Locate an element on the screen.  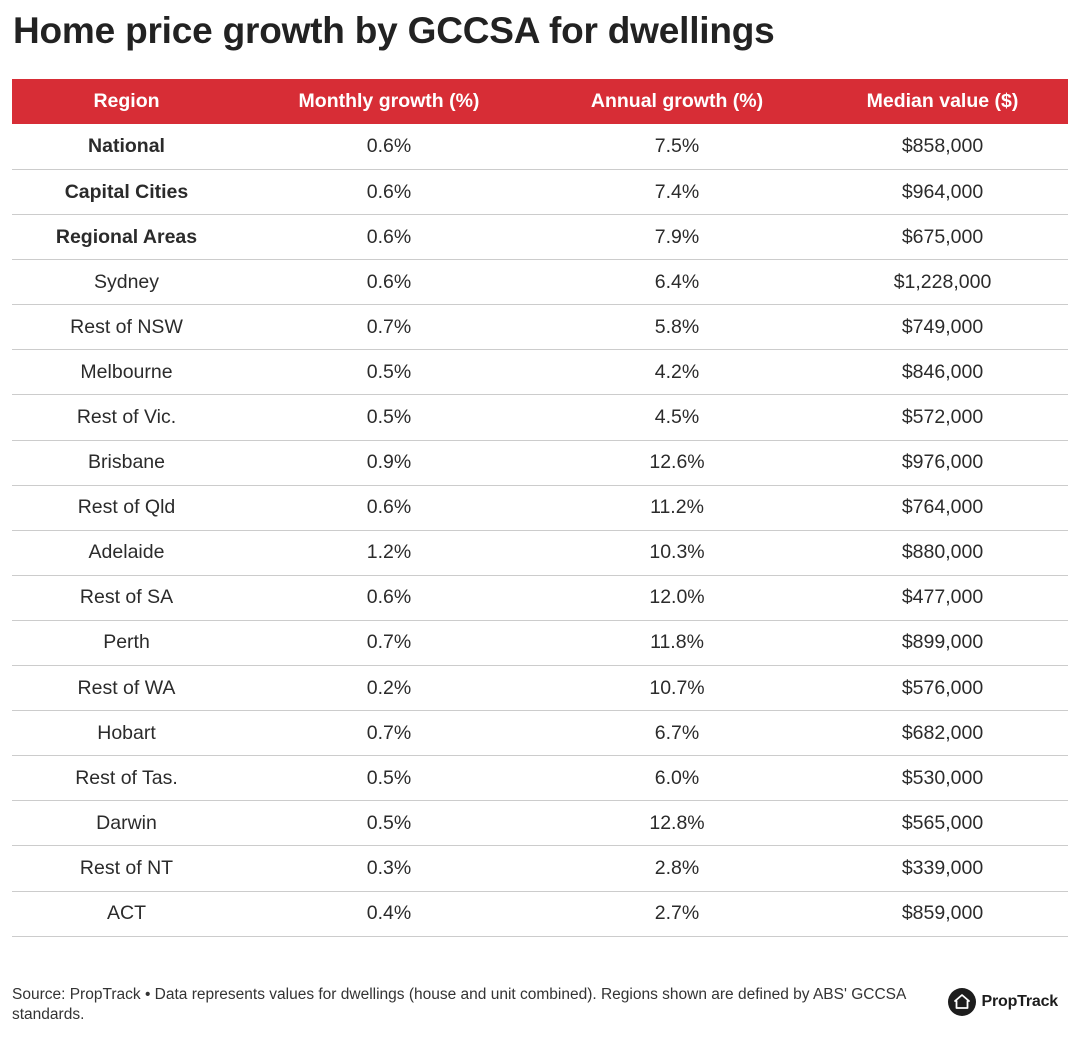
cell-annual-growth: 10.3% is located at coordinates (677, 552).